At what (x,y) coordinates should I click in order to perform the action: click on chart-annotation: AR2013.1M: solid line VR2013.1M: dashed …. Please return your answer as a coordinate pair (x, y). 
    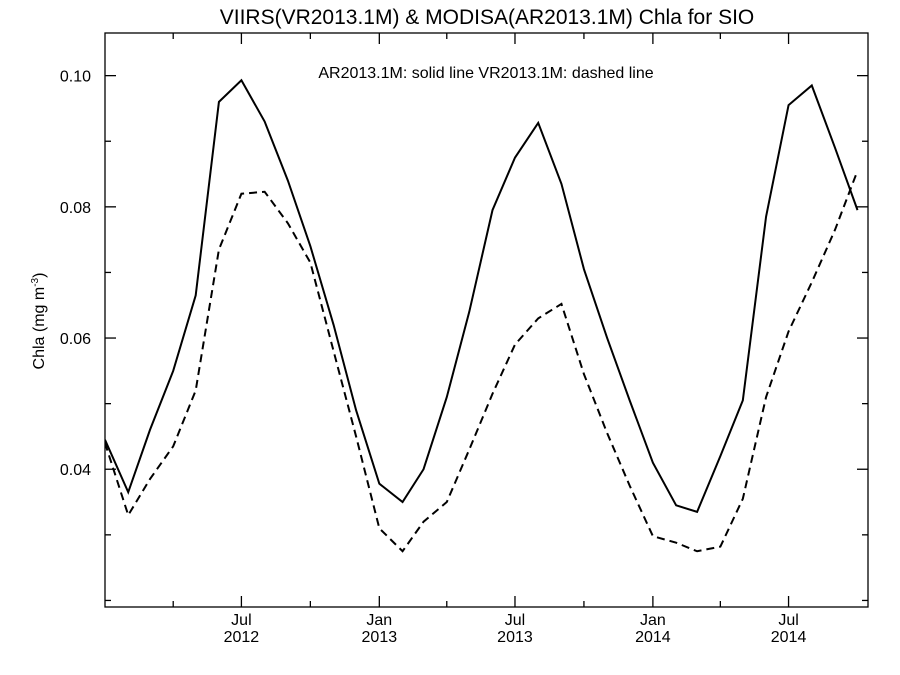
    Looking at the image, I should click on (485, 73).